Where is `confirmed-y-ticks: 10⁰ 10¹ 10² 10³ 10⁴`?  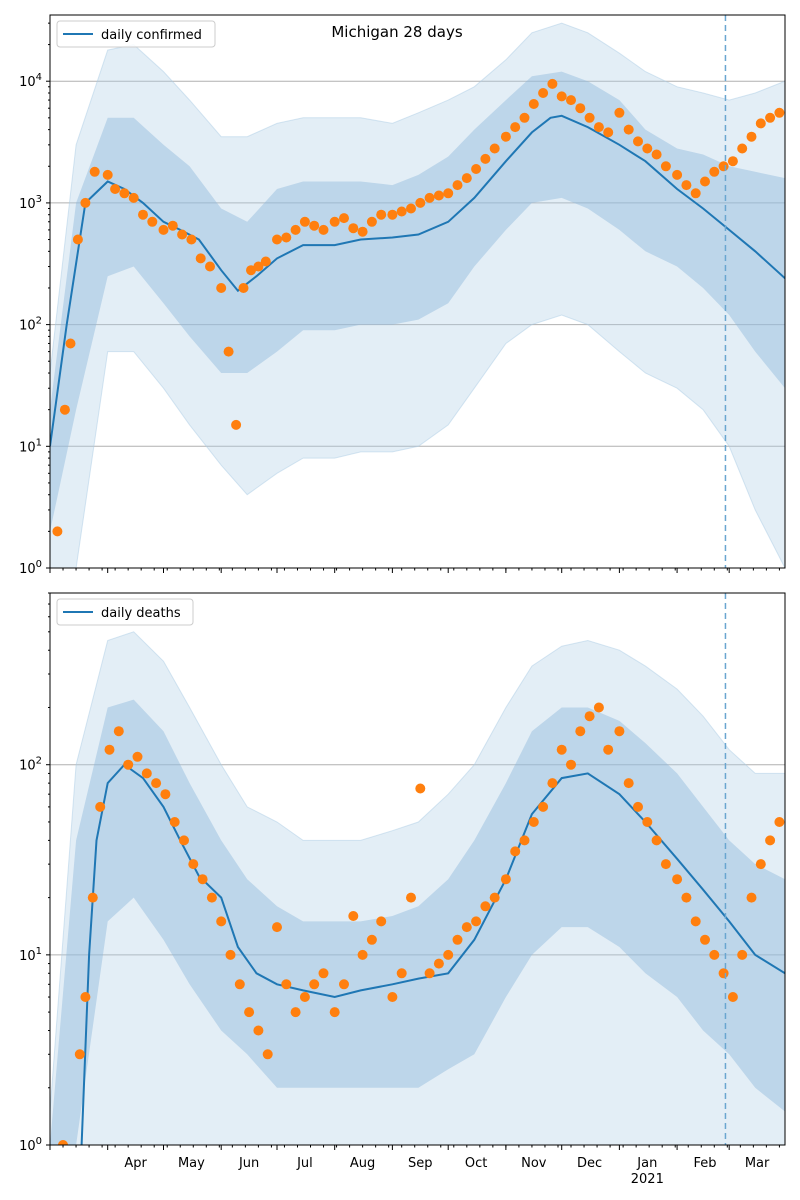 confirmed-y-ticks: 10⁰ 10¹ 10² 10³ 10⁴ is located at coordinates (34, 299).